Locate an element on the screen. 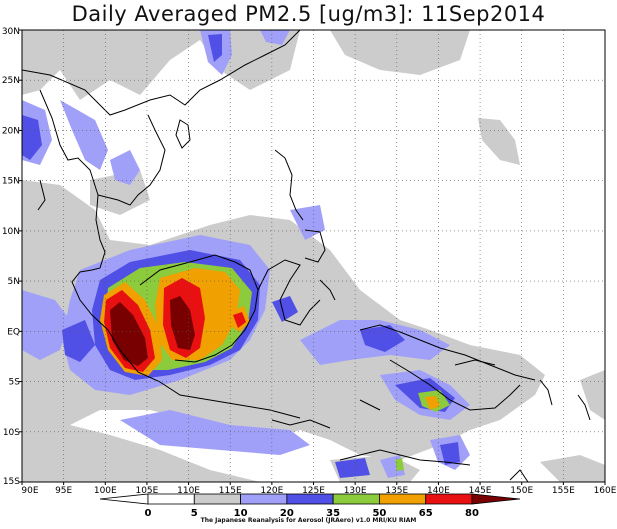 The height and width of the screenshot is (529, 617). longitude-tick-label: 135E is located at coordinates (396, 491).